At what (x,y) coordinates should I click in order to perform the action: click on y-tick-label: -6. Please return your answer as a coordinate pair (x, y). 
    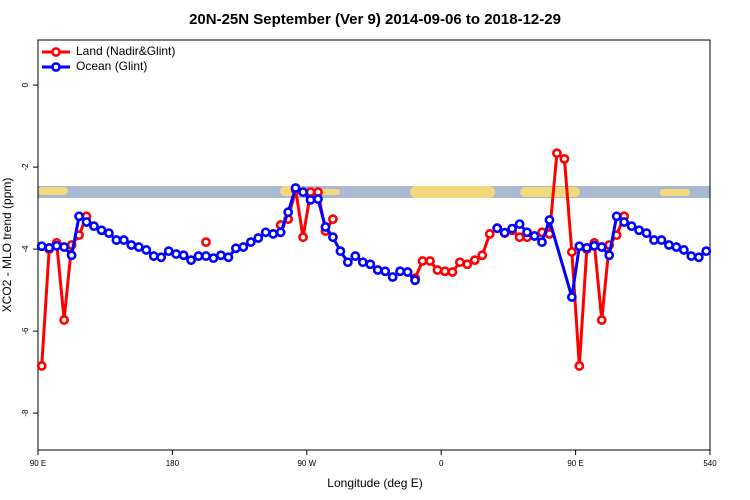
    Looking at the image, I should click on (25, 331).